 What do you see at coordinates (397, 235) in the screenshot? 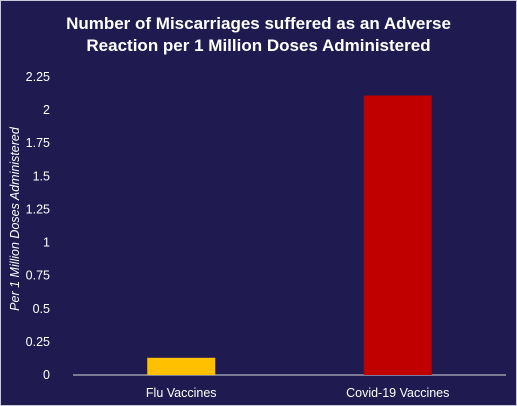
I see `bar-covid-19-vaccines` at bounding box center [397, 235].